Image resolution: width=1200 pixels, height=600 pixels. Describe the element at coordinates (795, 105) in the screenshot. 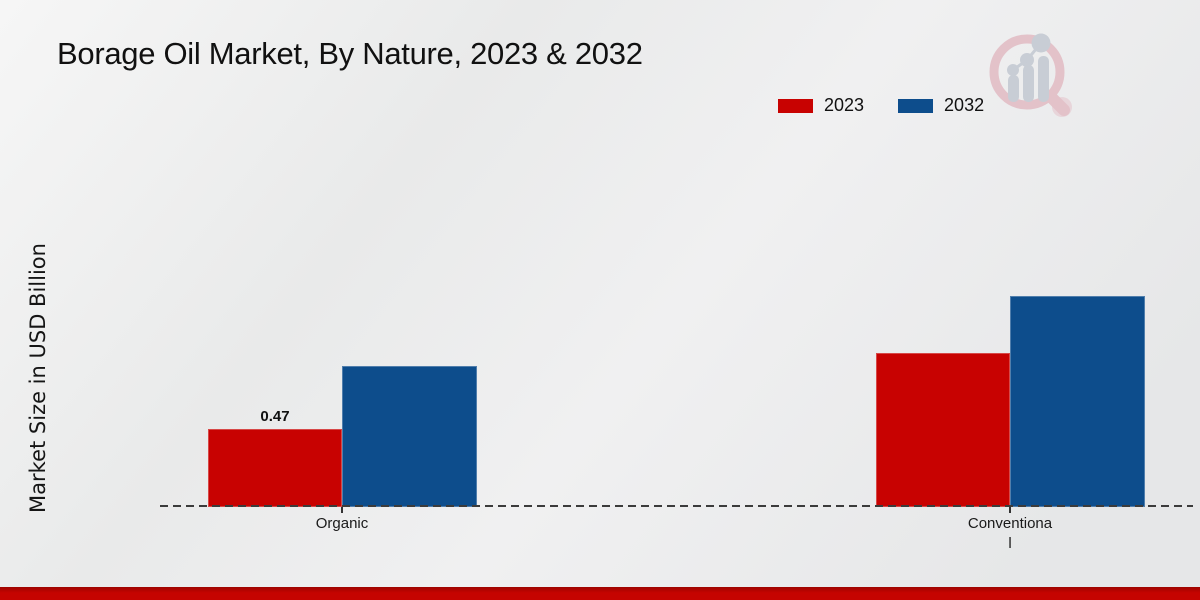

I see `legend-swatch-2023` at that location.